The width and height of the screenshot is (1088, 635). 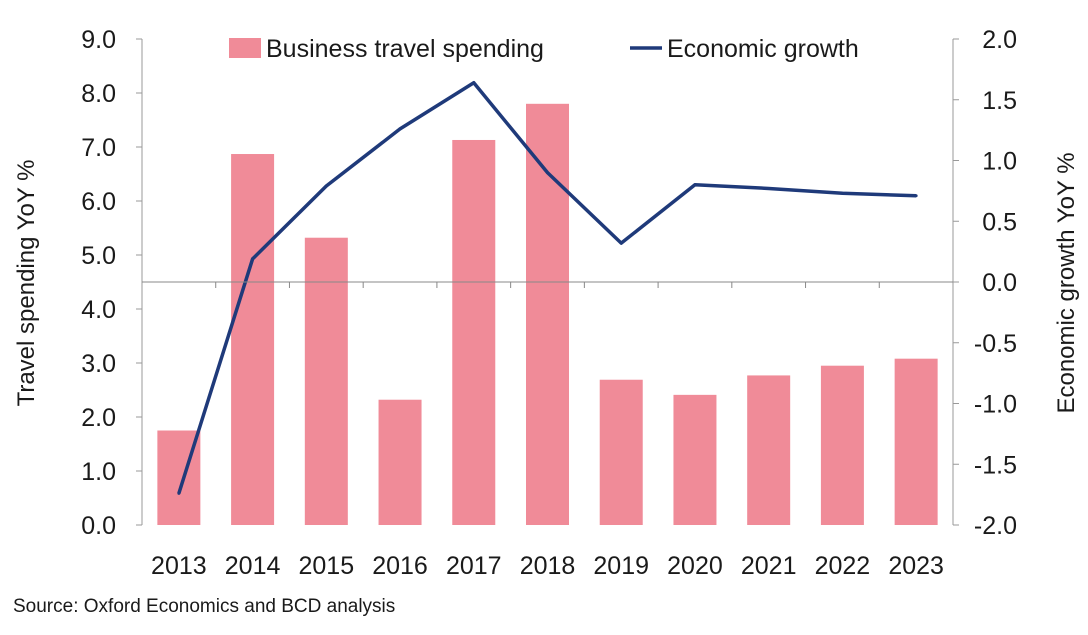 What do you see at coordinates (179, 566) in the screenshot?
I see `x-tick-label: 2013` at bounding box center [179, 566].